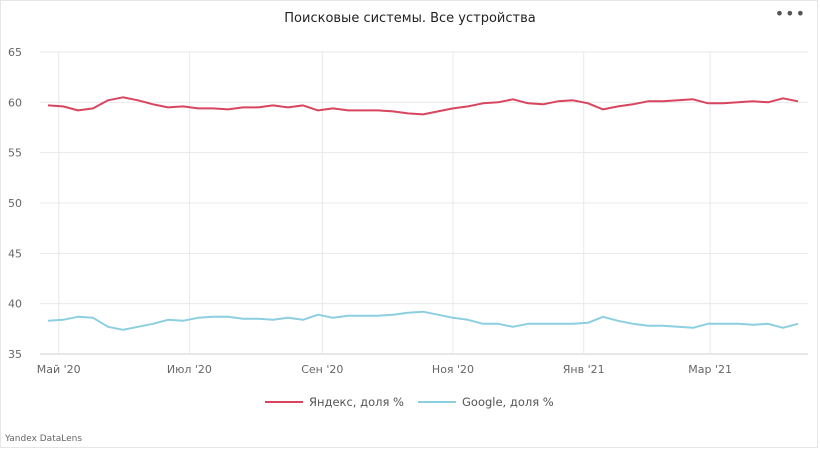 The image size is (820, 450). Describe the element at coordinates (15, 153) in the screenshot. I see `y-tick-label: 55` at that location.